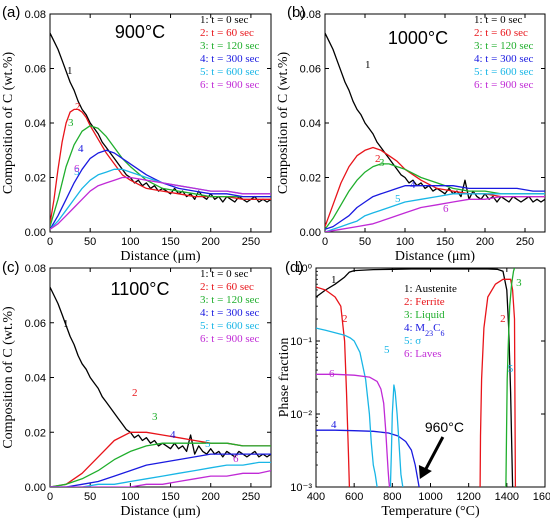 The image size is (550, 524). What do you see at coordinates (354, 497) in the screenshot?
I see `x-tick-label: 600` at bounding box center [354, 497].